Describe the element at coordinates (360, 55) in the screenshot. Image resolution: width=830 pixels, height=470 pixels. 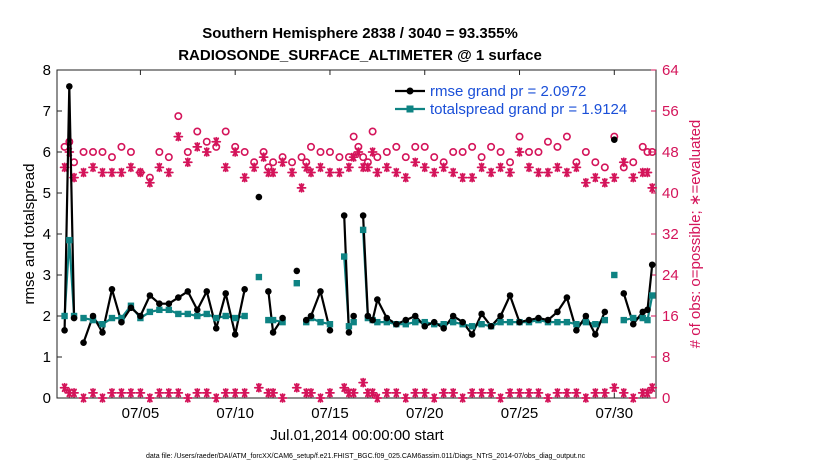
I see `chart-subtitle: RADIOSONDE_SURFACE_ALTIMETER @ 1 surface` at that location.